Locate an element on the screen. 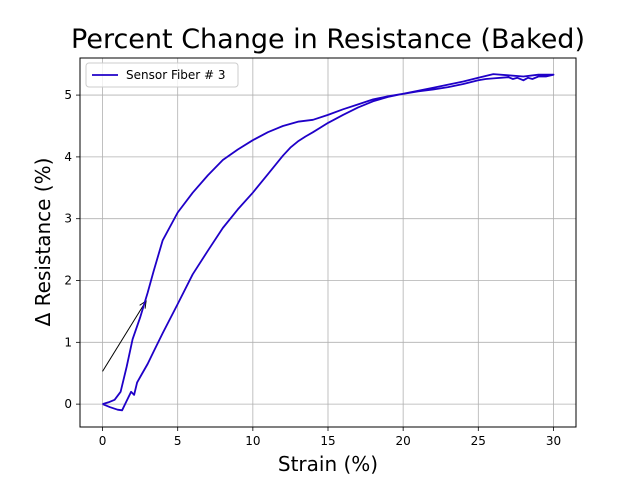 The height and width of the screenshot is (480, 640). legend-box is located at coordinates (162, 75).